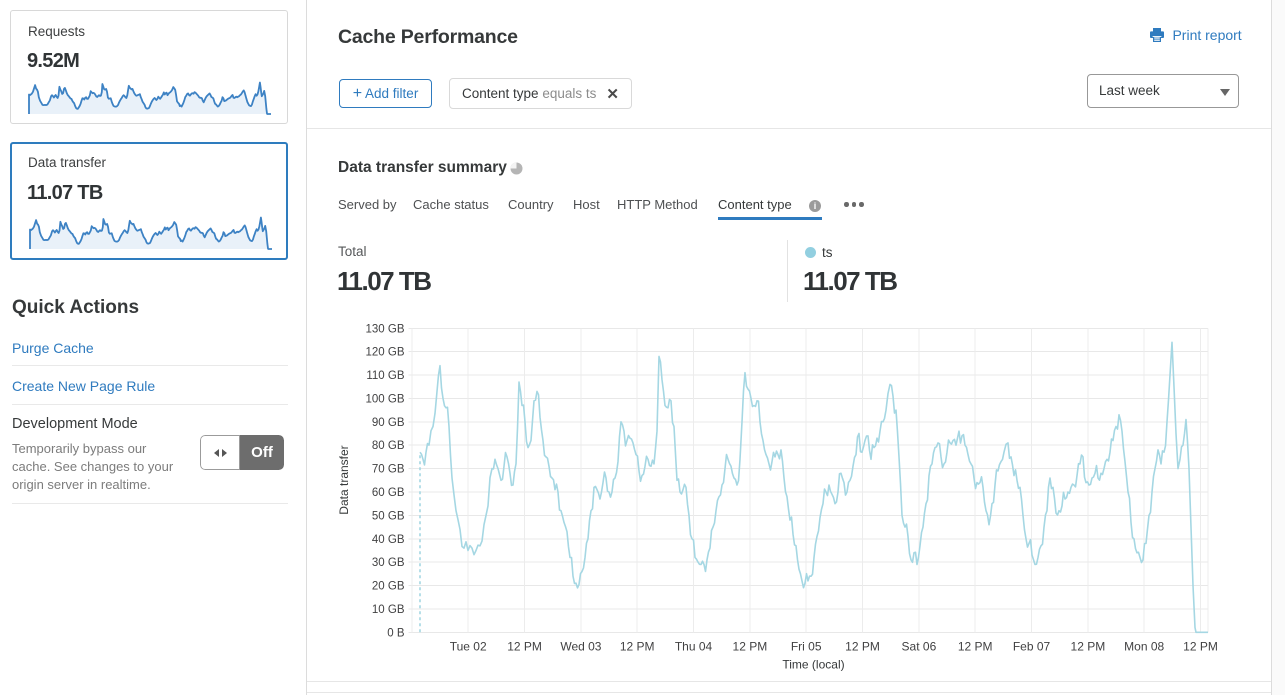  What do you see at coordinates (388, 540) in the screenshot?
I see `svg-text: 40 GB` at bounding box center [388, 540].